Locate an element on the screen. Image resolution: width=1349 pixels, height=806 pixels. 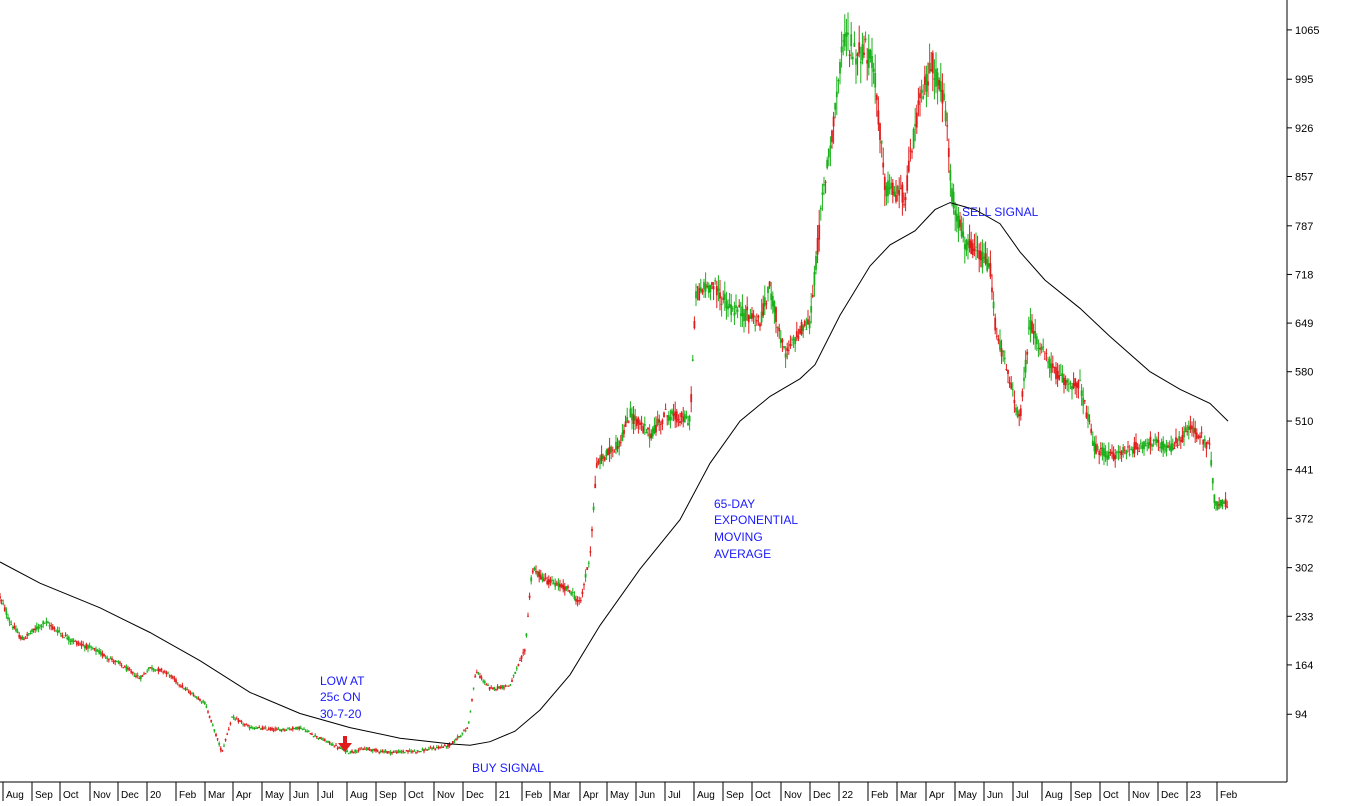
sell-signal-label: SELL SIGNAL is located at coordinates (1000, 212).